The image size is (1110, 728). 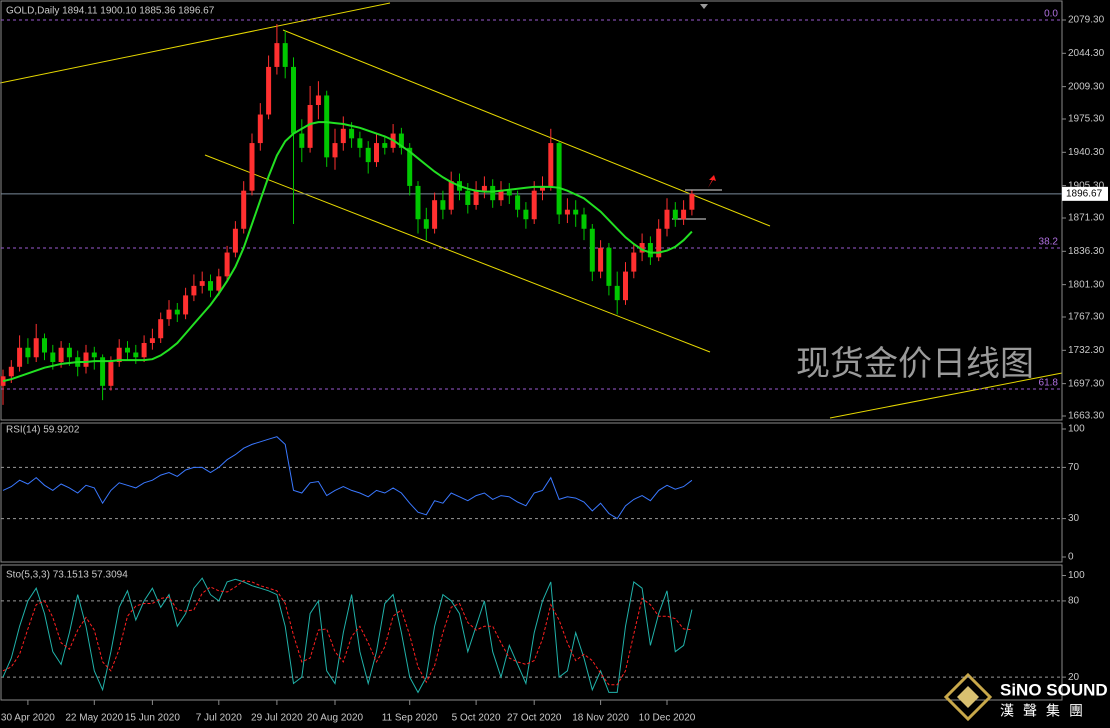 What do you see at coordinates (335, 718) in the screenshot?
I see `x-tick-label: 20 Aug 2020` at bounding box center [335, 718].